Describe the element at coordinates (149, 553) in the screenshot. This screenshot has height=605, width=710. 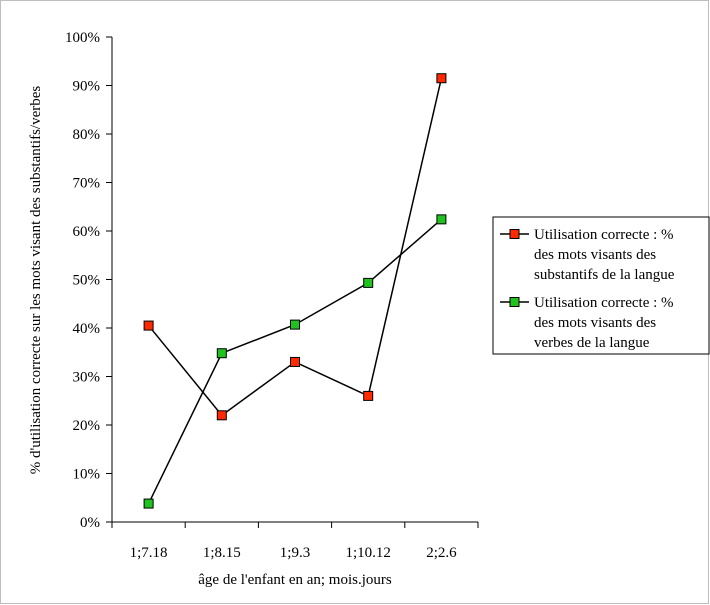
I see `x-tick-label: 1;7.18` at that location.